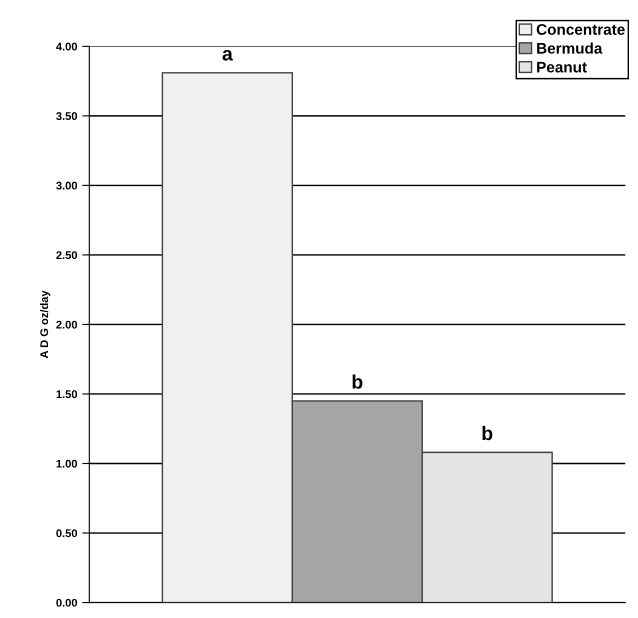 The height and width of the screenshot is (618, 638). What do you see at coordinates (67, 464) in the screenshot?
I see `y-tick-label: 1.00` at bounding box center [67, 464].